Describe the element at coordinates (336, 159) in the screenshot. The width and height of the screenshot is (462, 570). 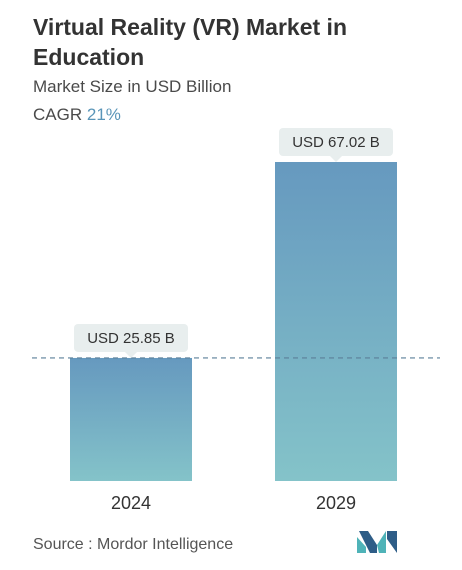
I see `data-label-pointer-2029` at that location.